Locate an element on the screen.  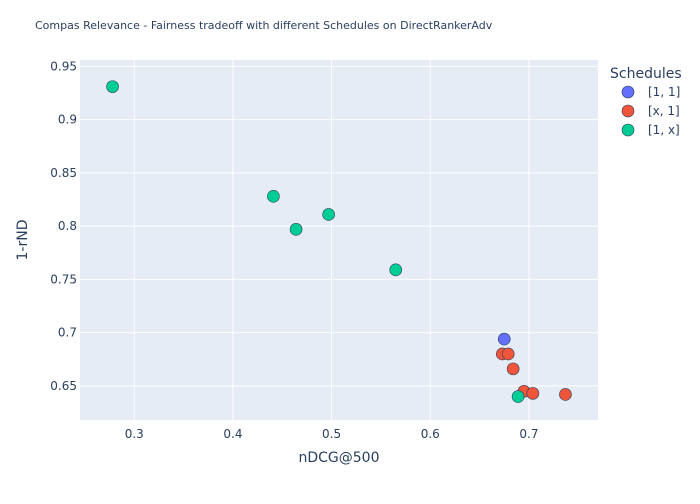
legend-item-1: [1, 1] is located at coordinates (650, 92).